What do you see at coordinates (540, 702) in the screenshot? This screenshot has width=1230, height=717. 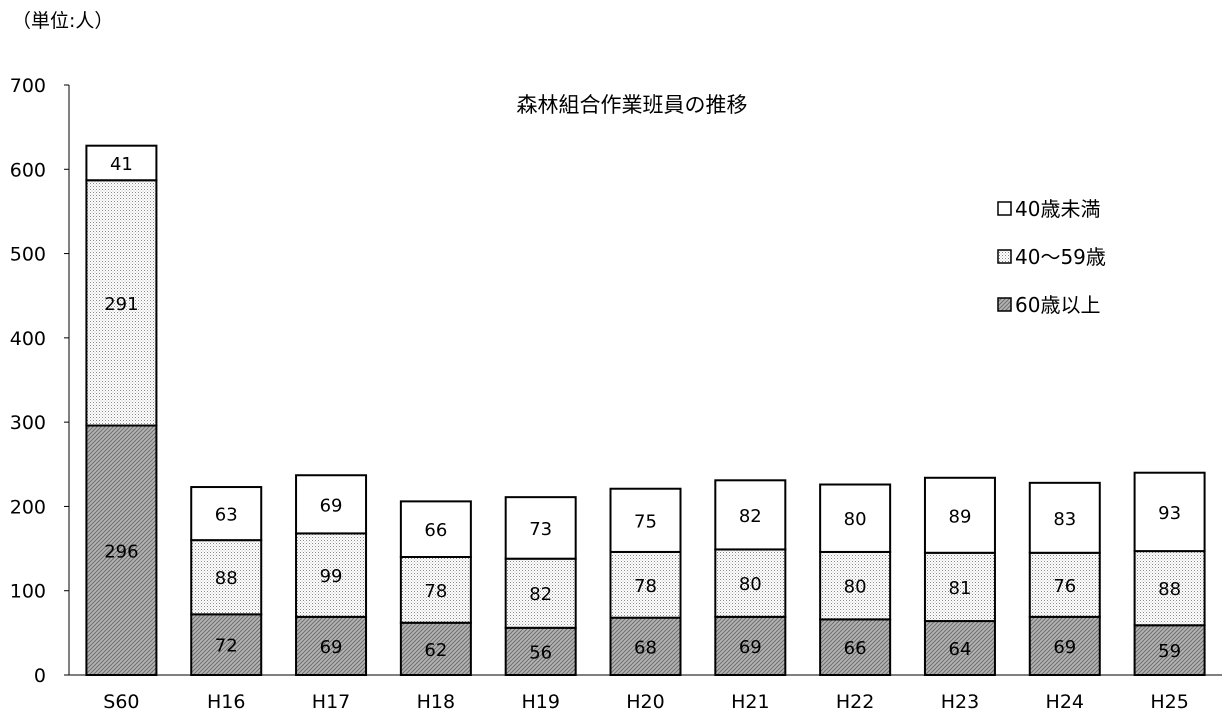 I see `x-tick-label: H19` at bounding box center [540, 702].